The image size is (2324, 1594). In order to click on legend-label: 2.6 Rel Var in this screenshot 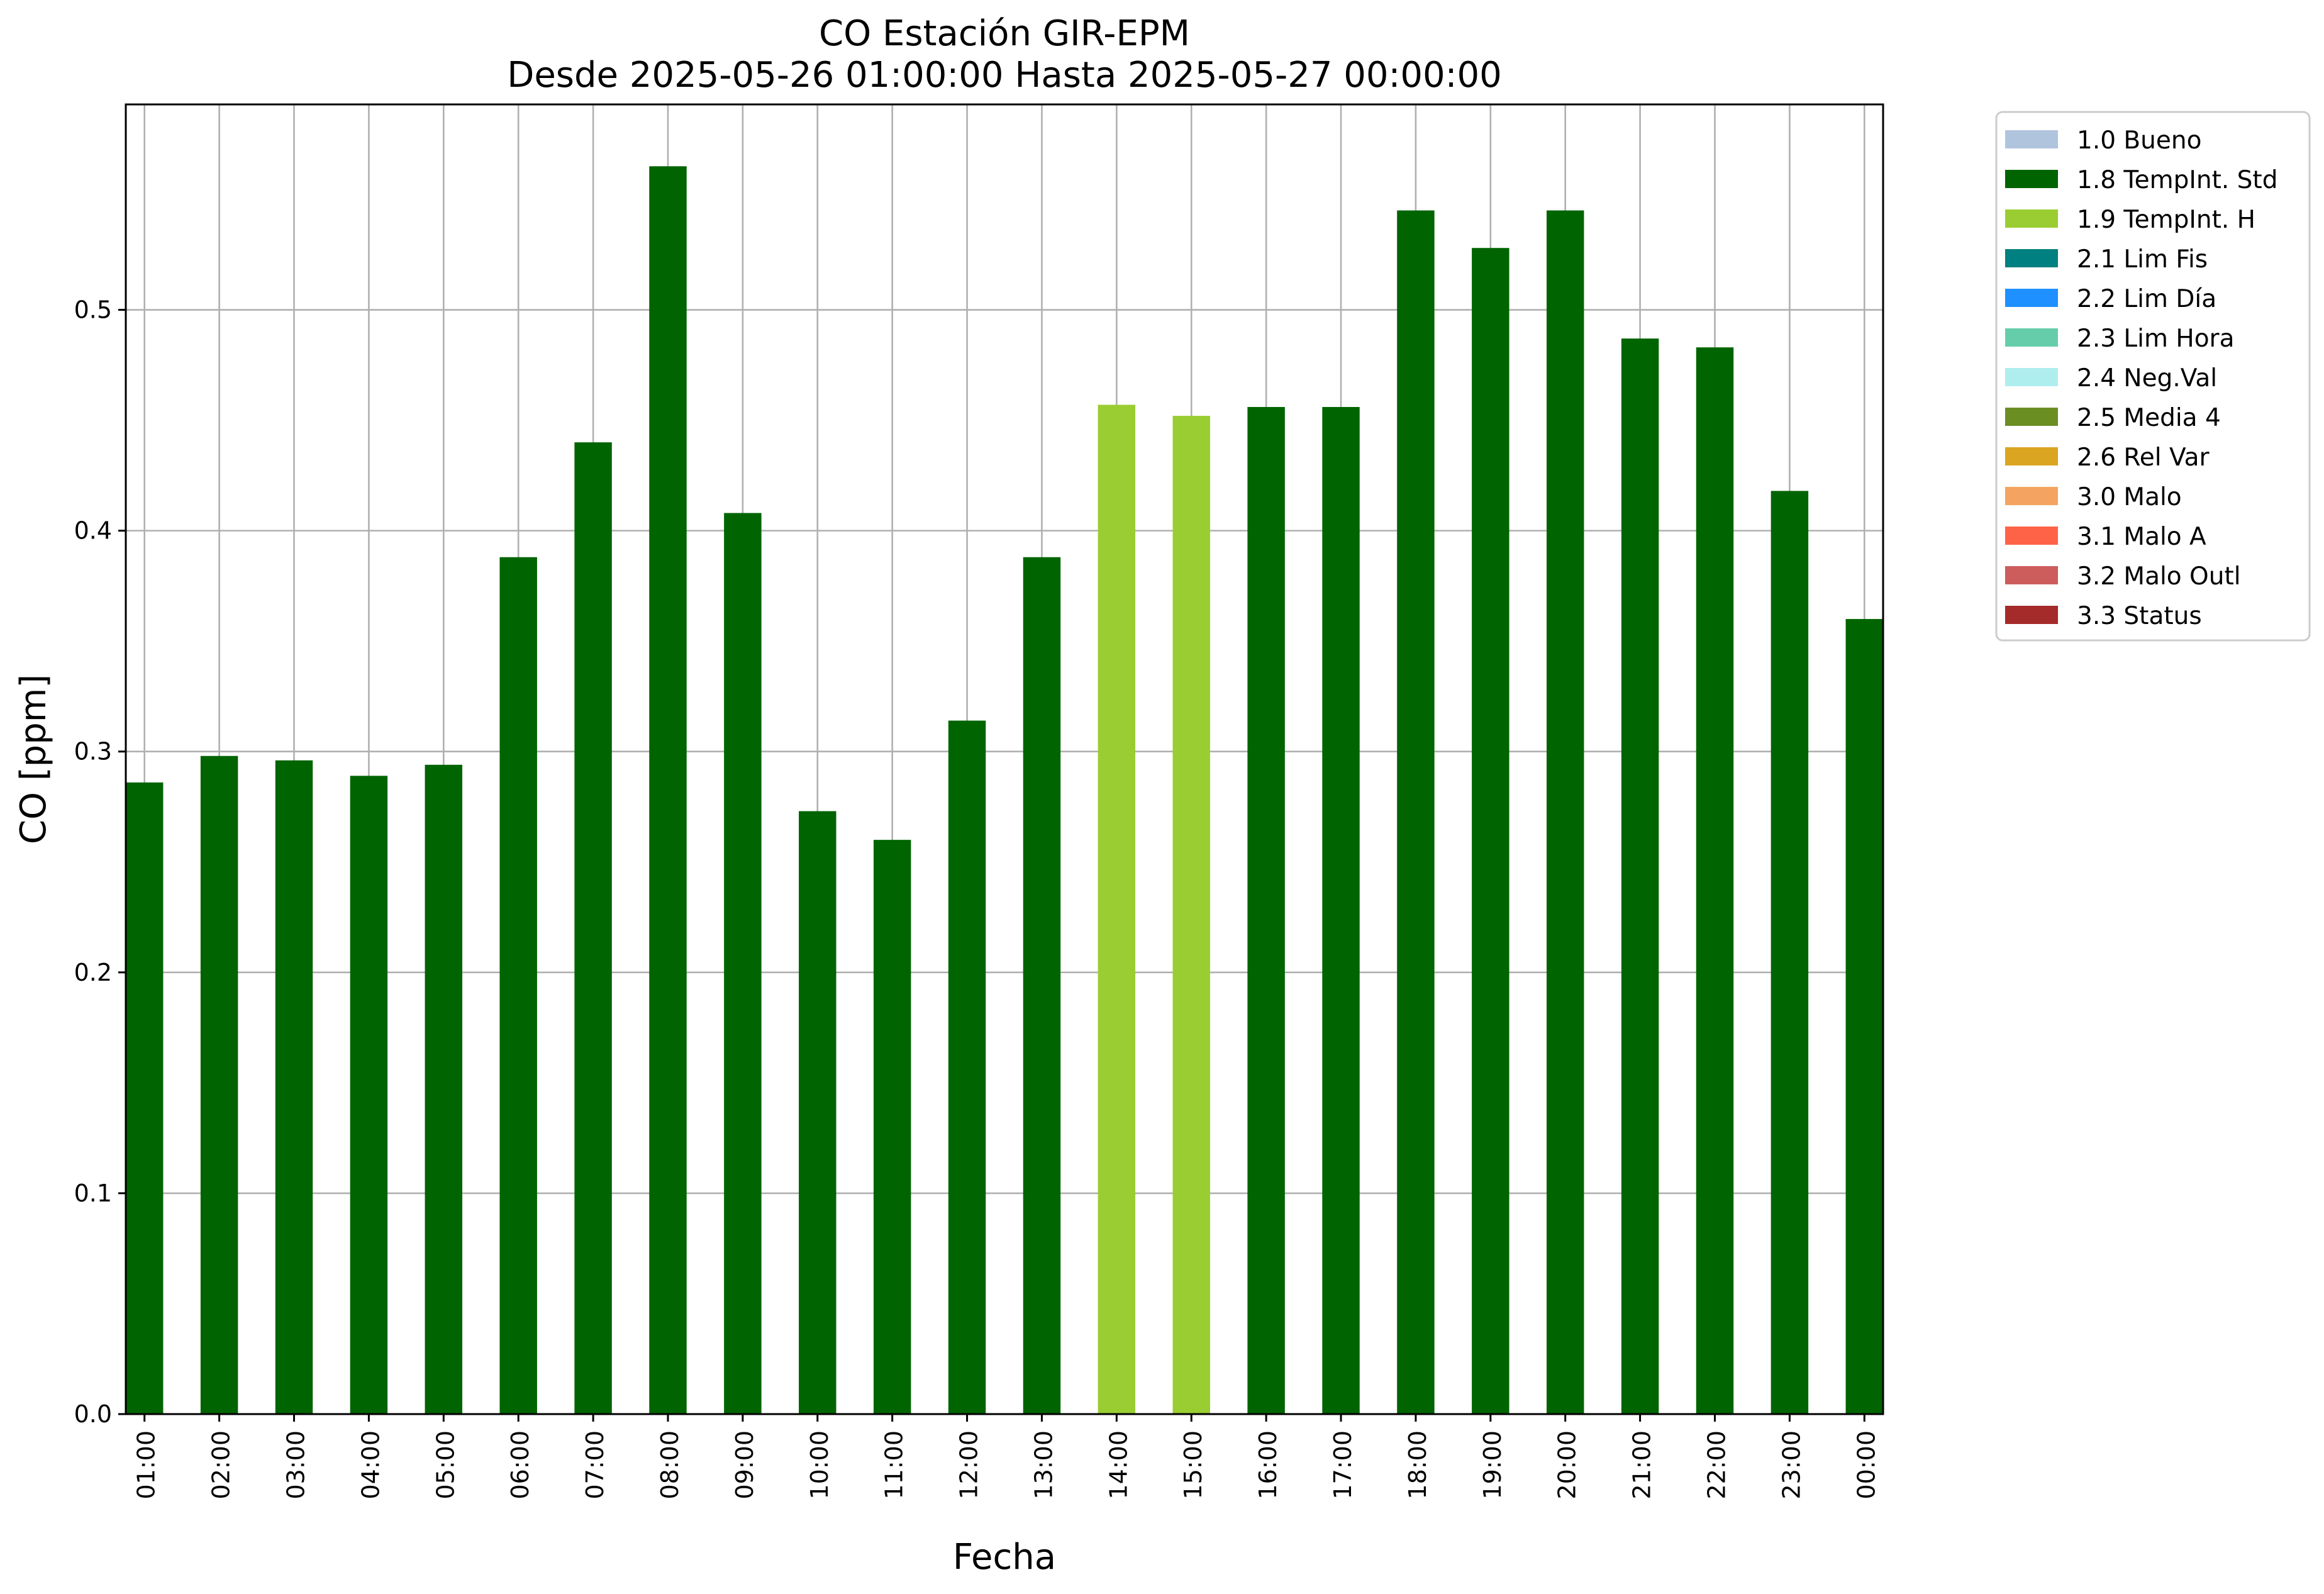, I will do `click(2143, 457)`.